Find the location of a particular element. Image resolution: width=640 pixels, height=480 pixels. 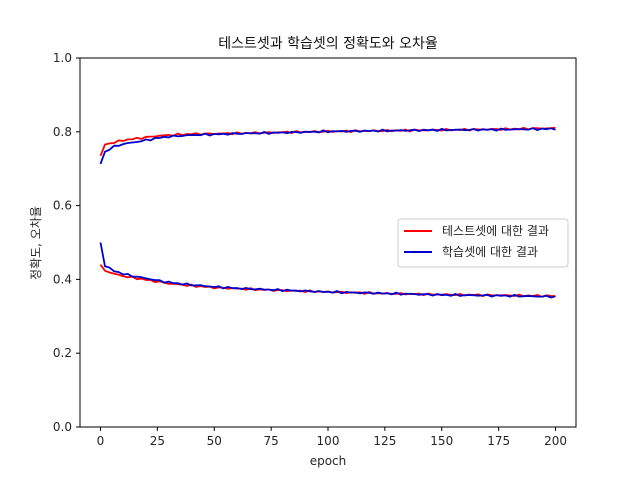

legend-box is located at coordinates (483, 243).